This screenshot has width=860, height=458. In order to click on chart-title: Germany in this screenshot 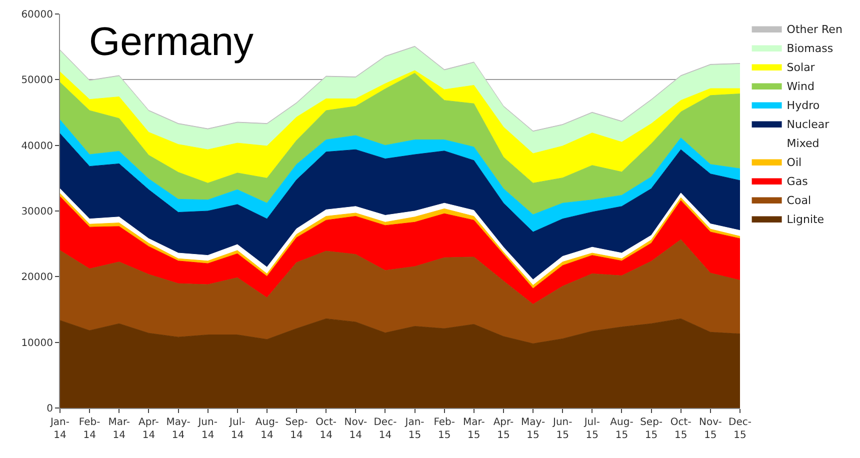, I will do `click(171, 42)`.